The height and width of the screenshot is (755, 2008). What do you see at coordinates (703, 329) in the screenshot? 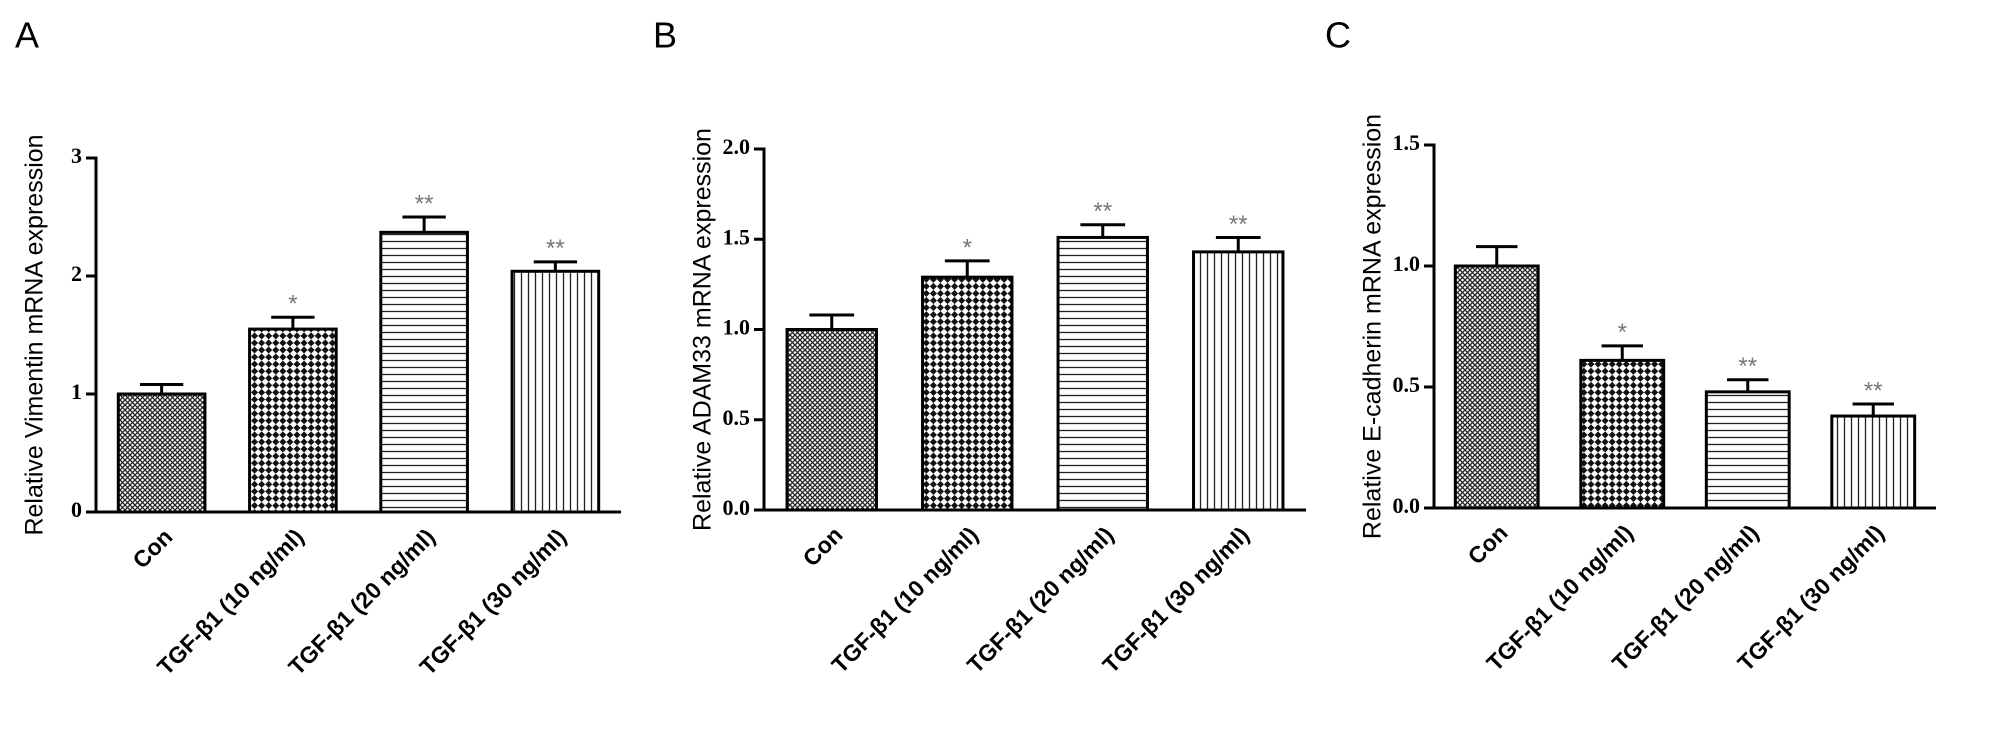
I see `y-axis-label: Relative ADAM33 mRNA expression` at bounding box center [703, 329].